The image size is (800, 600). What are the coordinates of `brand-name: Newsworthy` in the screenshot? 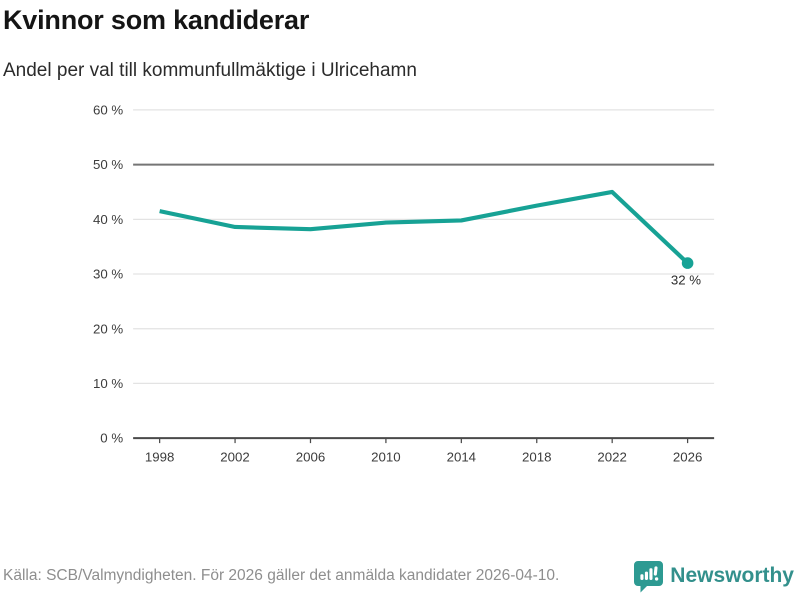 It's located at (732, 575).